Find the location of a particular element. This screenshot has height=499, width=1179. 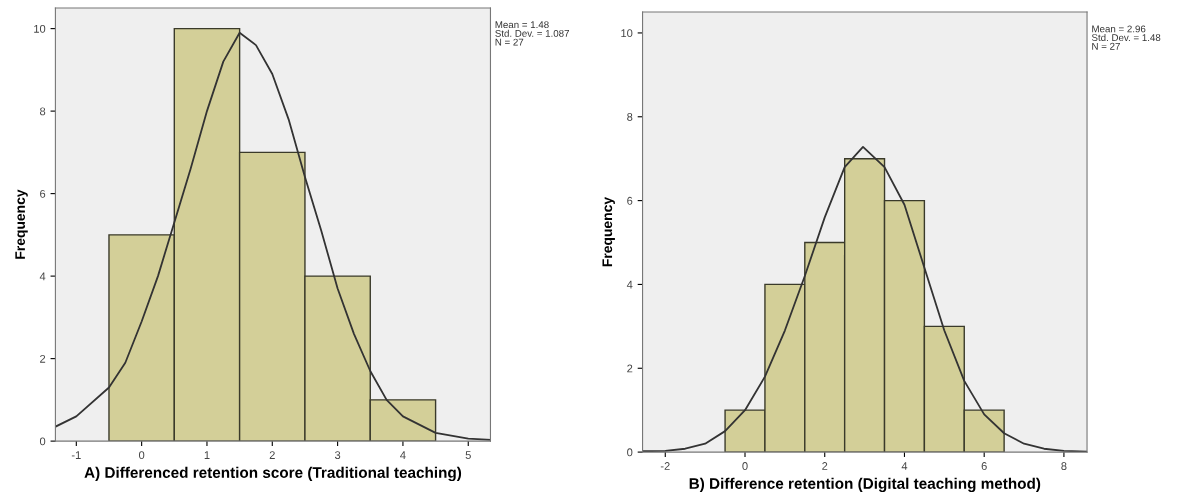

y-tick-label: 0 is located at coordinates (42, 441).